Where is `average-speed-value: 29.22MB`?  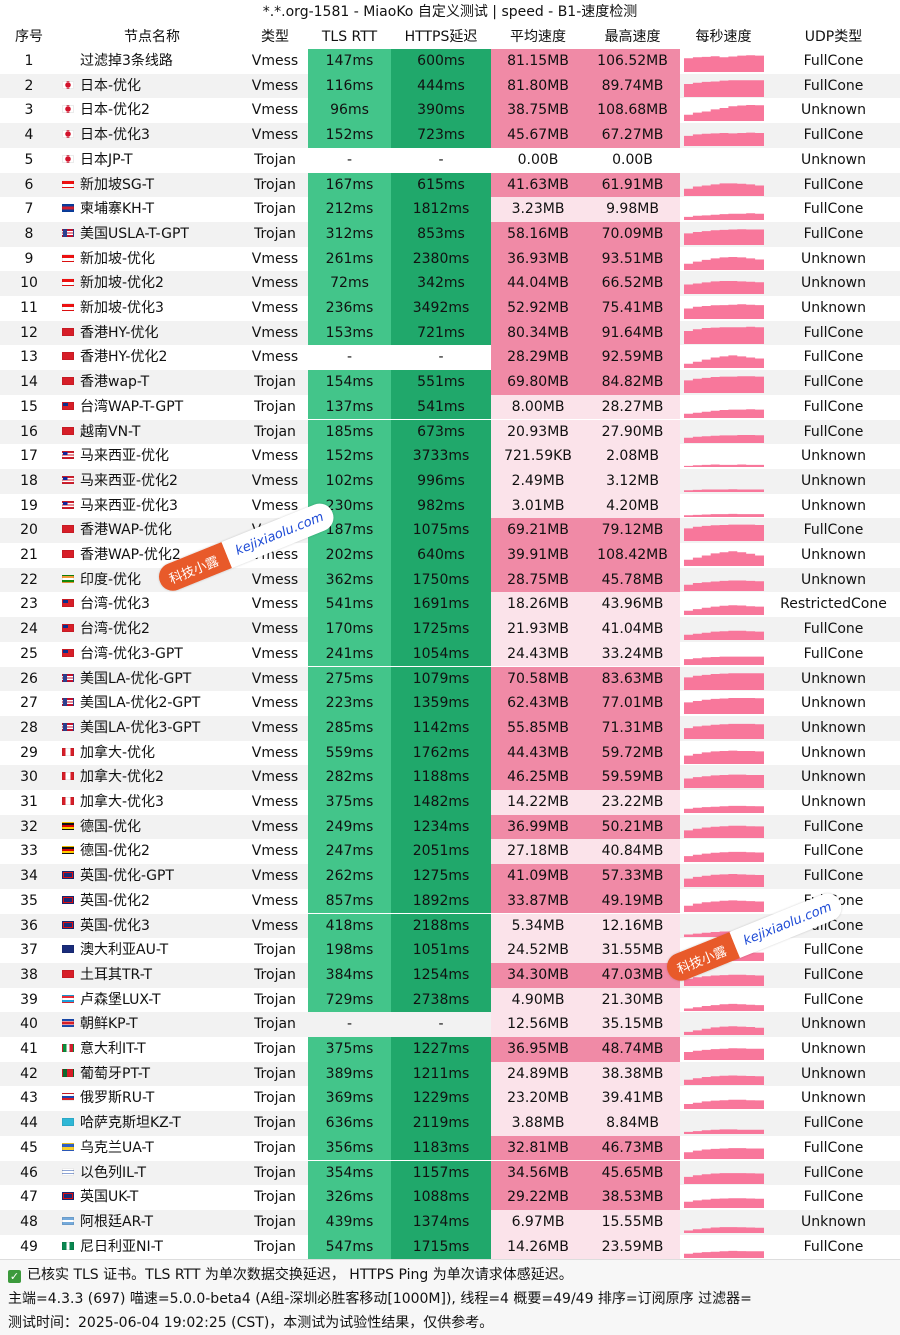
average-speed-value: 29.22MB is located at coordinates (538, 1197).